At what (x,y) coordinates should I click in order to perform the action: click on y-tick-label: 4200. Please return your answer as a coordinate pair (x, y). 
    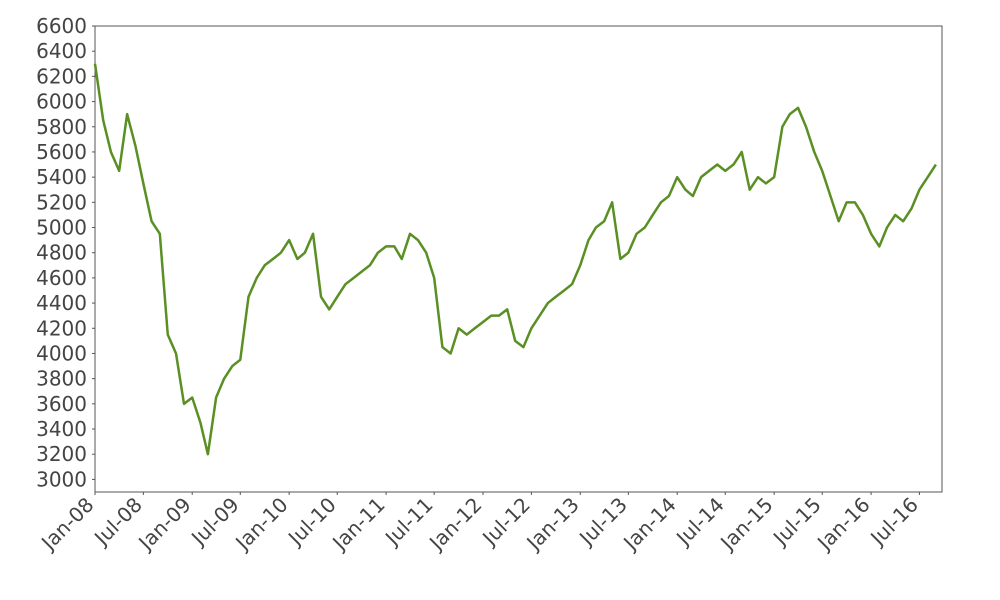
    Looking at the image, I should click on (61, 328).